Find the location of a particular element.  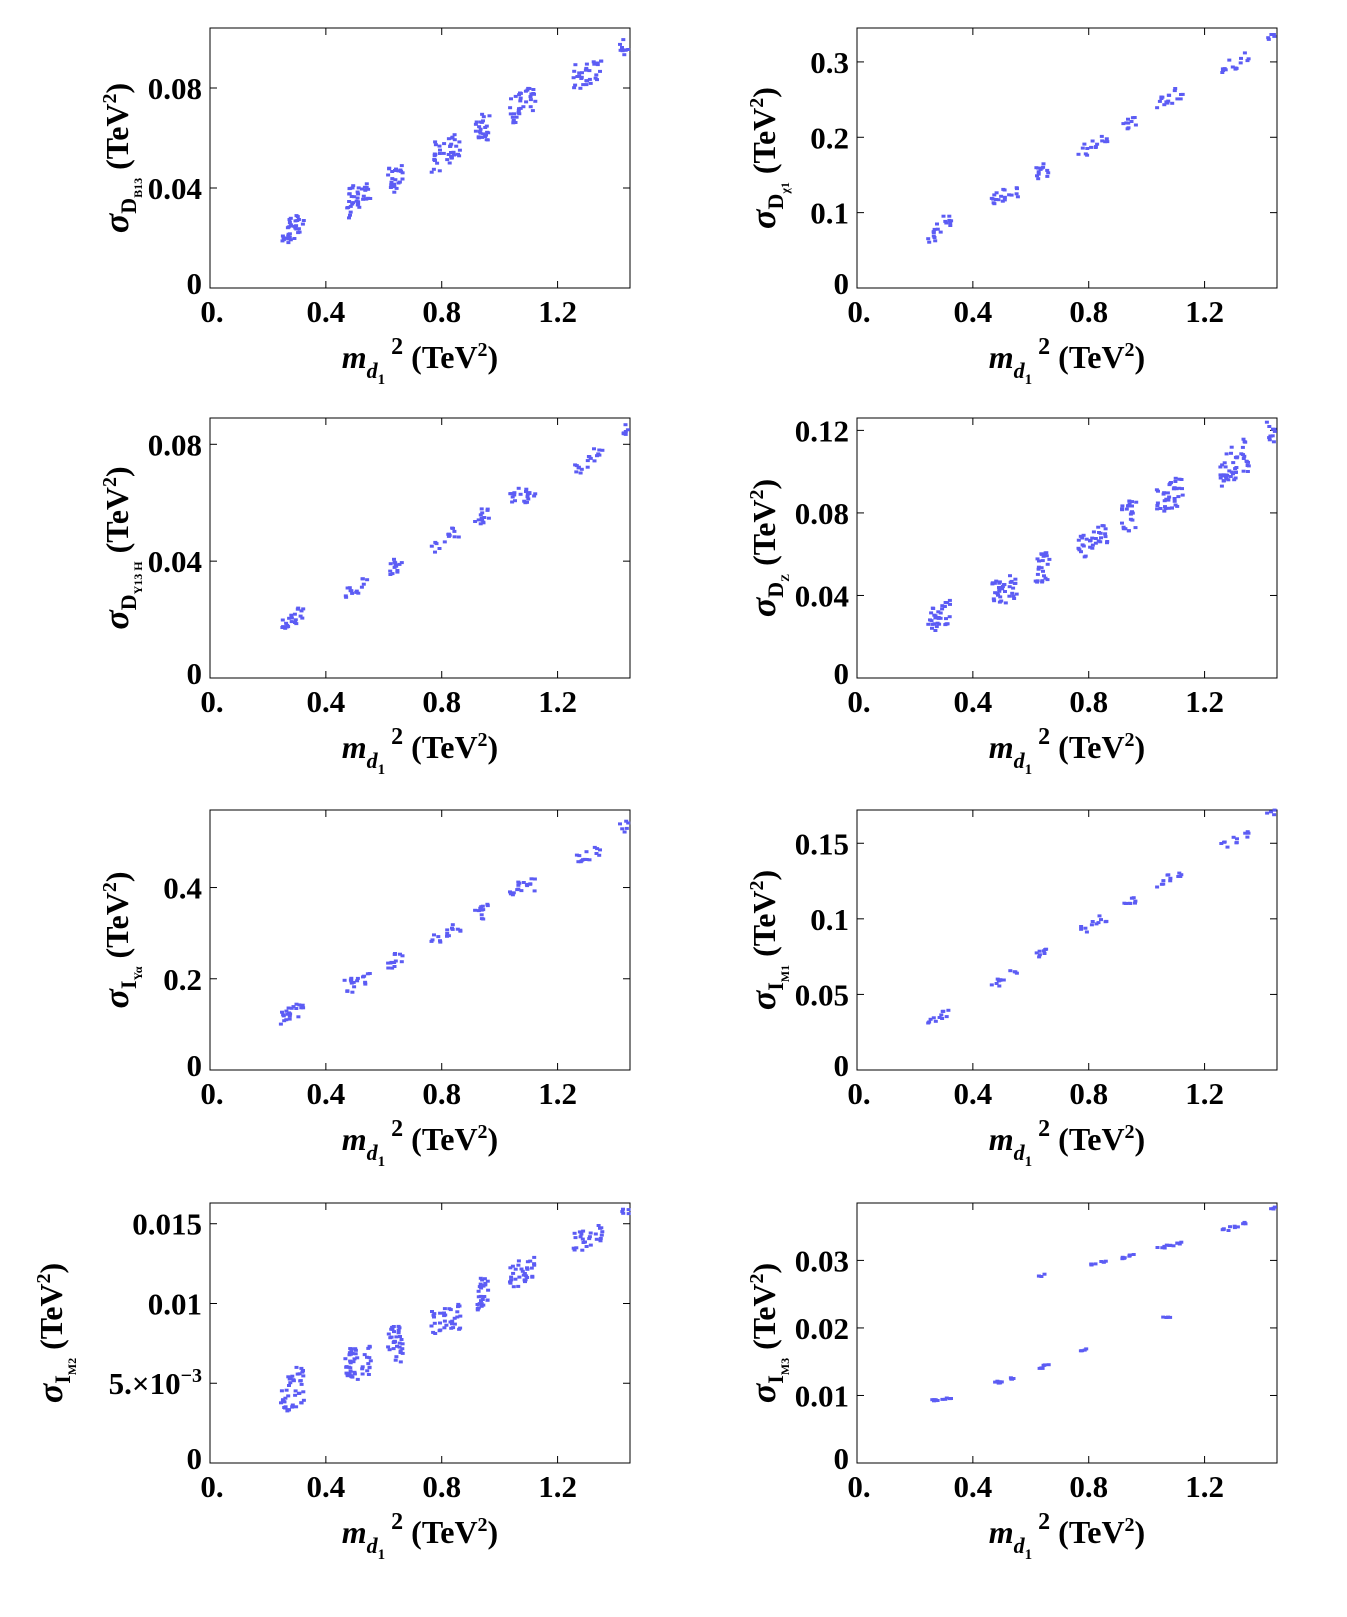

y-tick-label: 0.04 is located at coordinates (822, 595).